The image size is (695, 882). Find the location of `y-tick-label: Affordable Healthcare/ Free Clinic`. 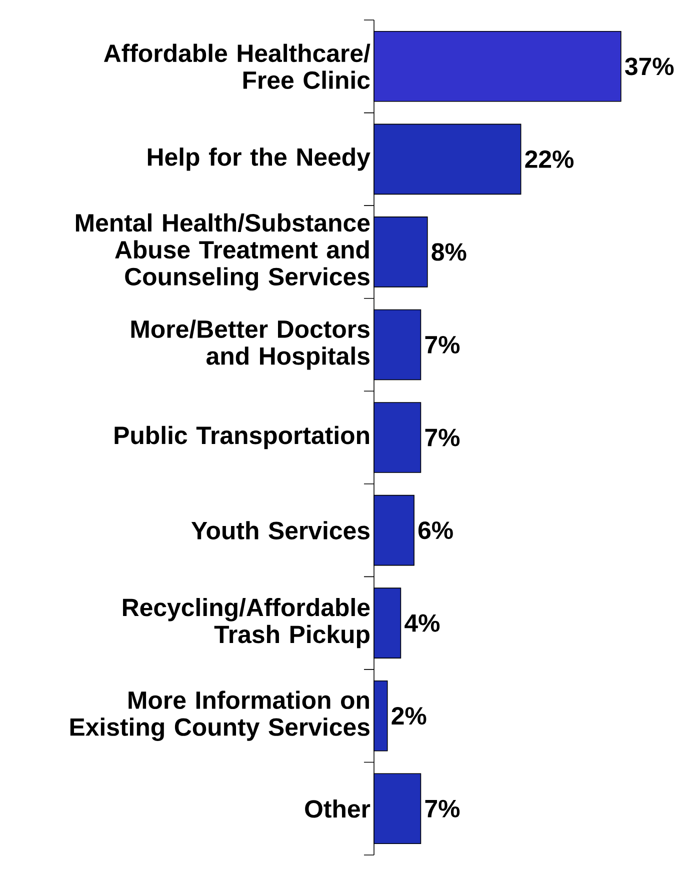

y-tick-label: Affordable Healthcare/ Free Clinic is located at coordinates (237, 66).